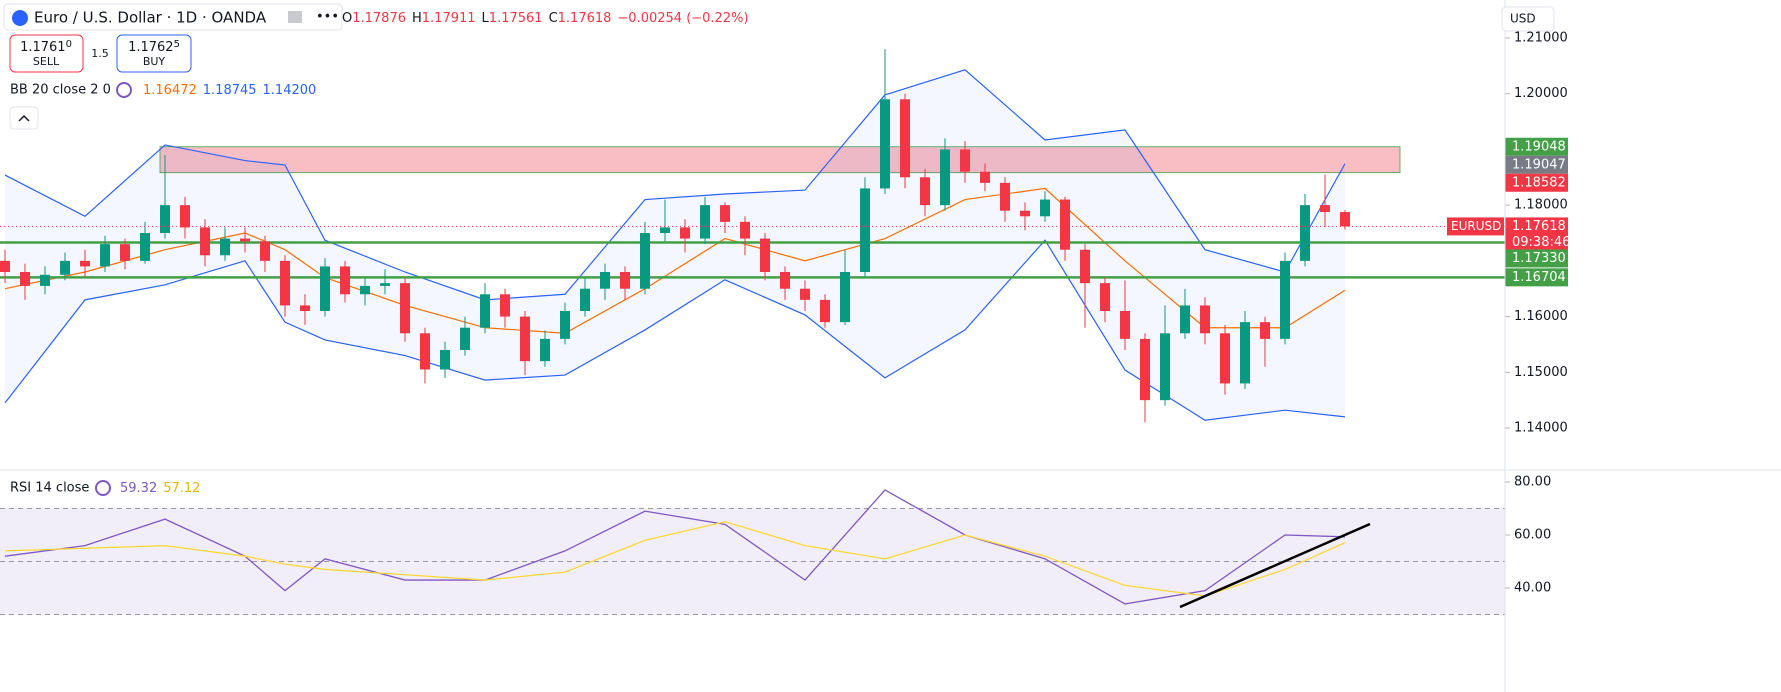 This screenshot has height=692, width=1781. I want to click on price-tag-label: 1.19047, so click(1539, 164).